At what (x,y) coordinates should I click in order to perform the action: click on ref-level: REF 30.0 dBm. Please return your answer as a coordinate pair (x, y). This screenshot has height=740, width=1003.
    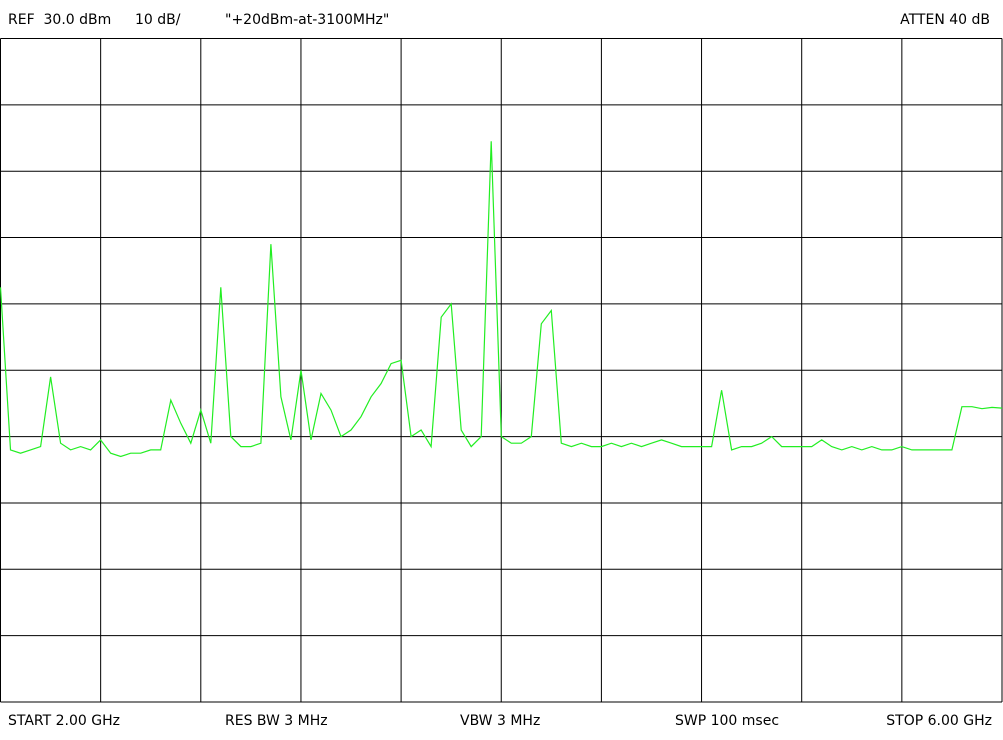
    Looking at the image, I should click on (59, 20).